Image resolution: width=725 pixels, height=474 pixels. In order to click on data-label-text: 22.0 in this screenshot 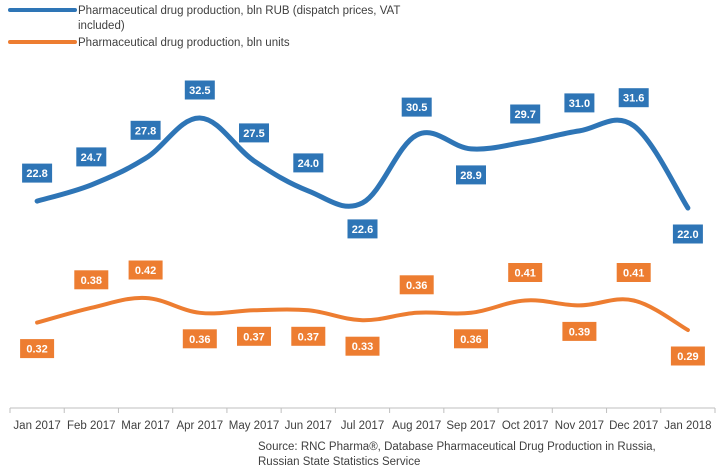, I will do `click(687, 235)`.